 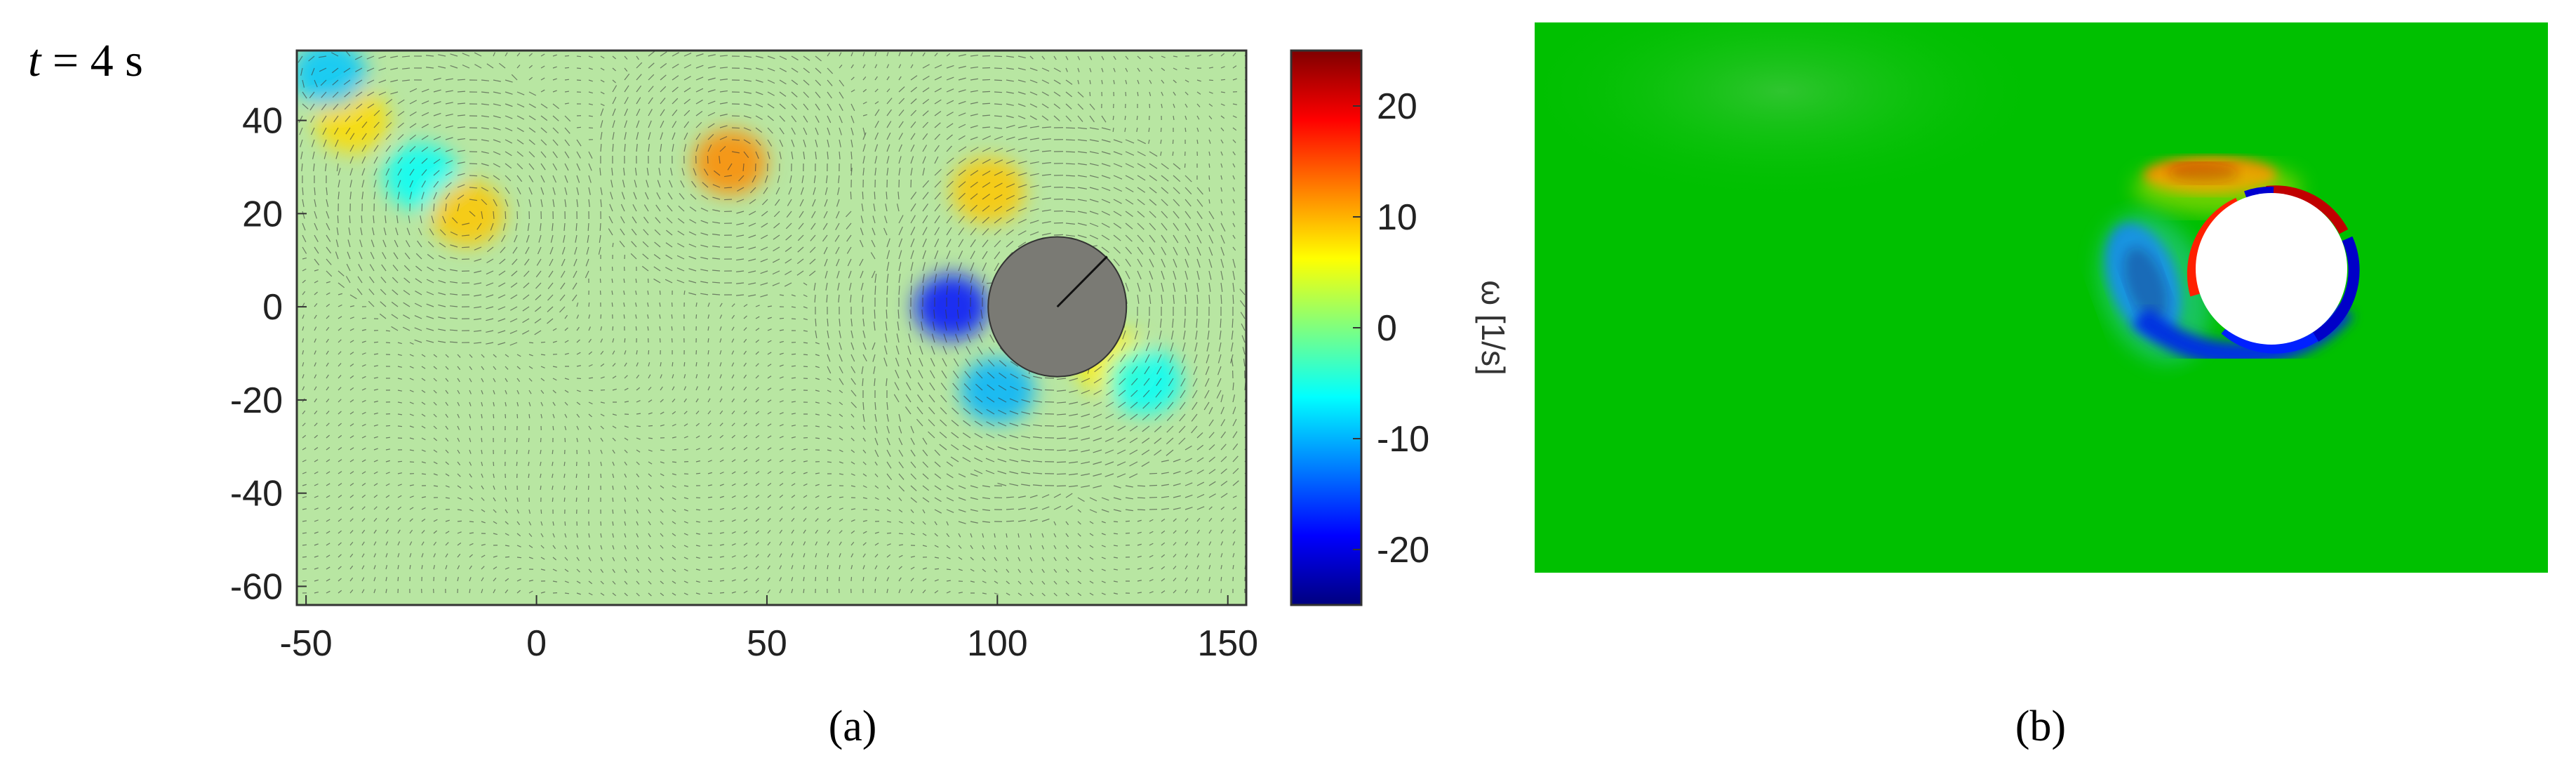 What do you see at coordinates (817, 343) in the screenshot?
I see `vector-1963` at bounding box center [817, 343].